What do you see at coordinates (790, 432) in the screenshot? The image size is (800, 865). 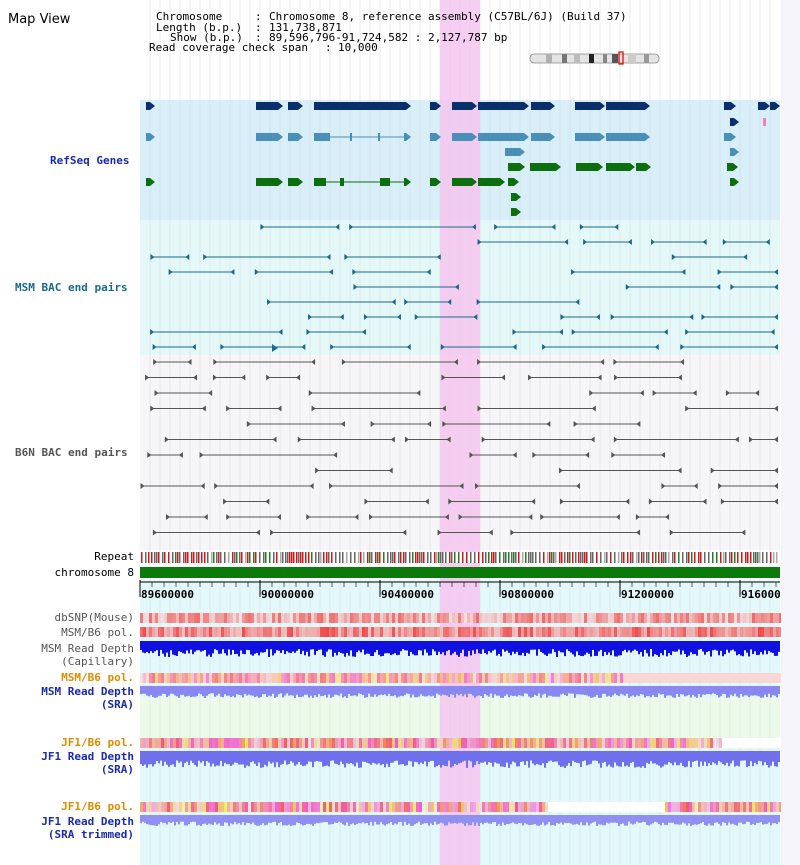 I see `right-scroll-strip` at bounding box center [790, 432].